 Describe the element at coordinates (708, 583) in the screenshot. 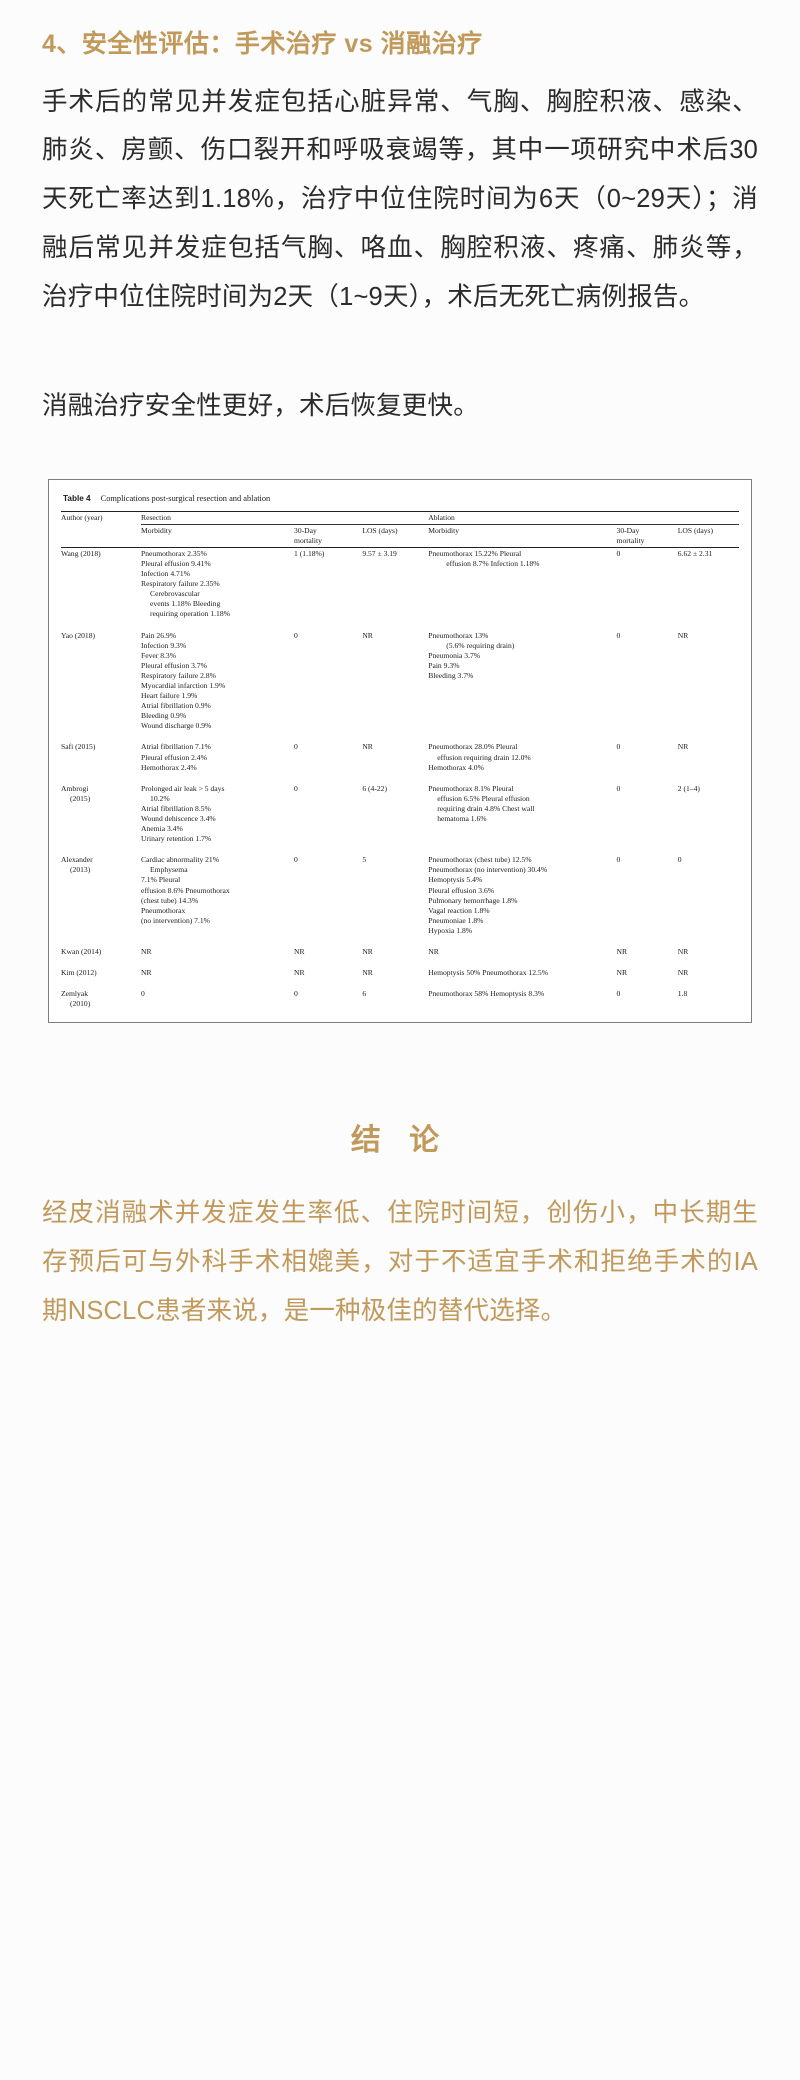

I see `cell-ablation-los: 6.62 ± 2.31` at that location.